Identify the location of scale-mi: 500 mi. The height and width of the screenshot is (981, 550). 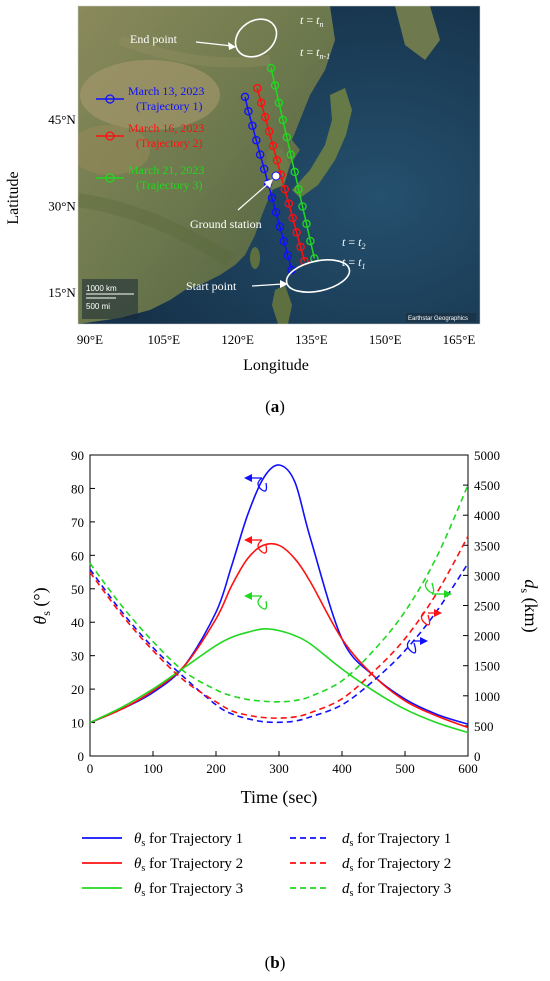
(98, 306).